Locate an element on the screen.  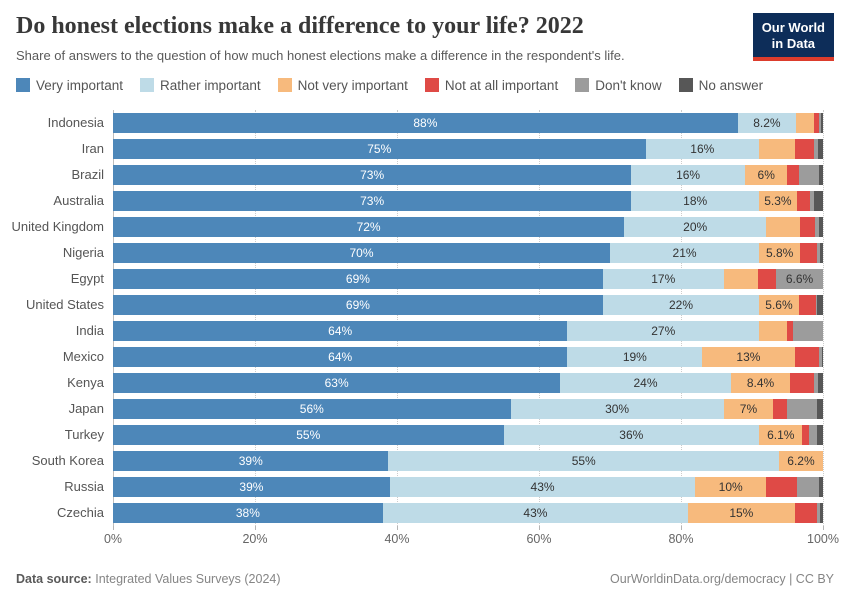
value-label: 64% is located at coordinates (340, 330).